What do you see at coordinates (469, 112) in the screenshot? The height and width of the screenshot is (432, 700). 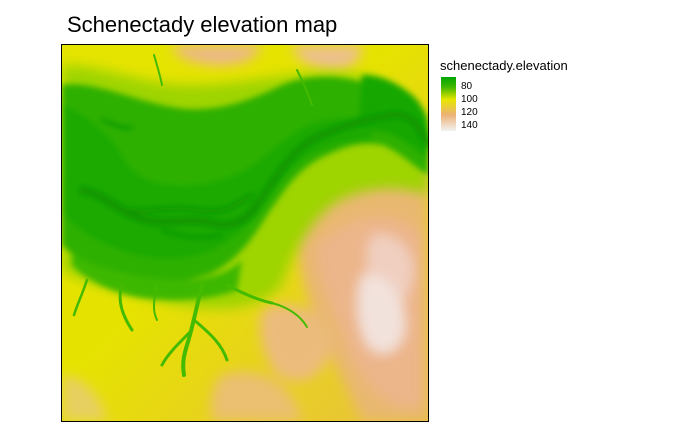 I see `legend-label-120: 120` at bounding box center [469, 112].